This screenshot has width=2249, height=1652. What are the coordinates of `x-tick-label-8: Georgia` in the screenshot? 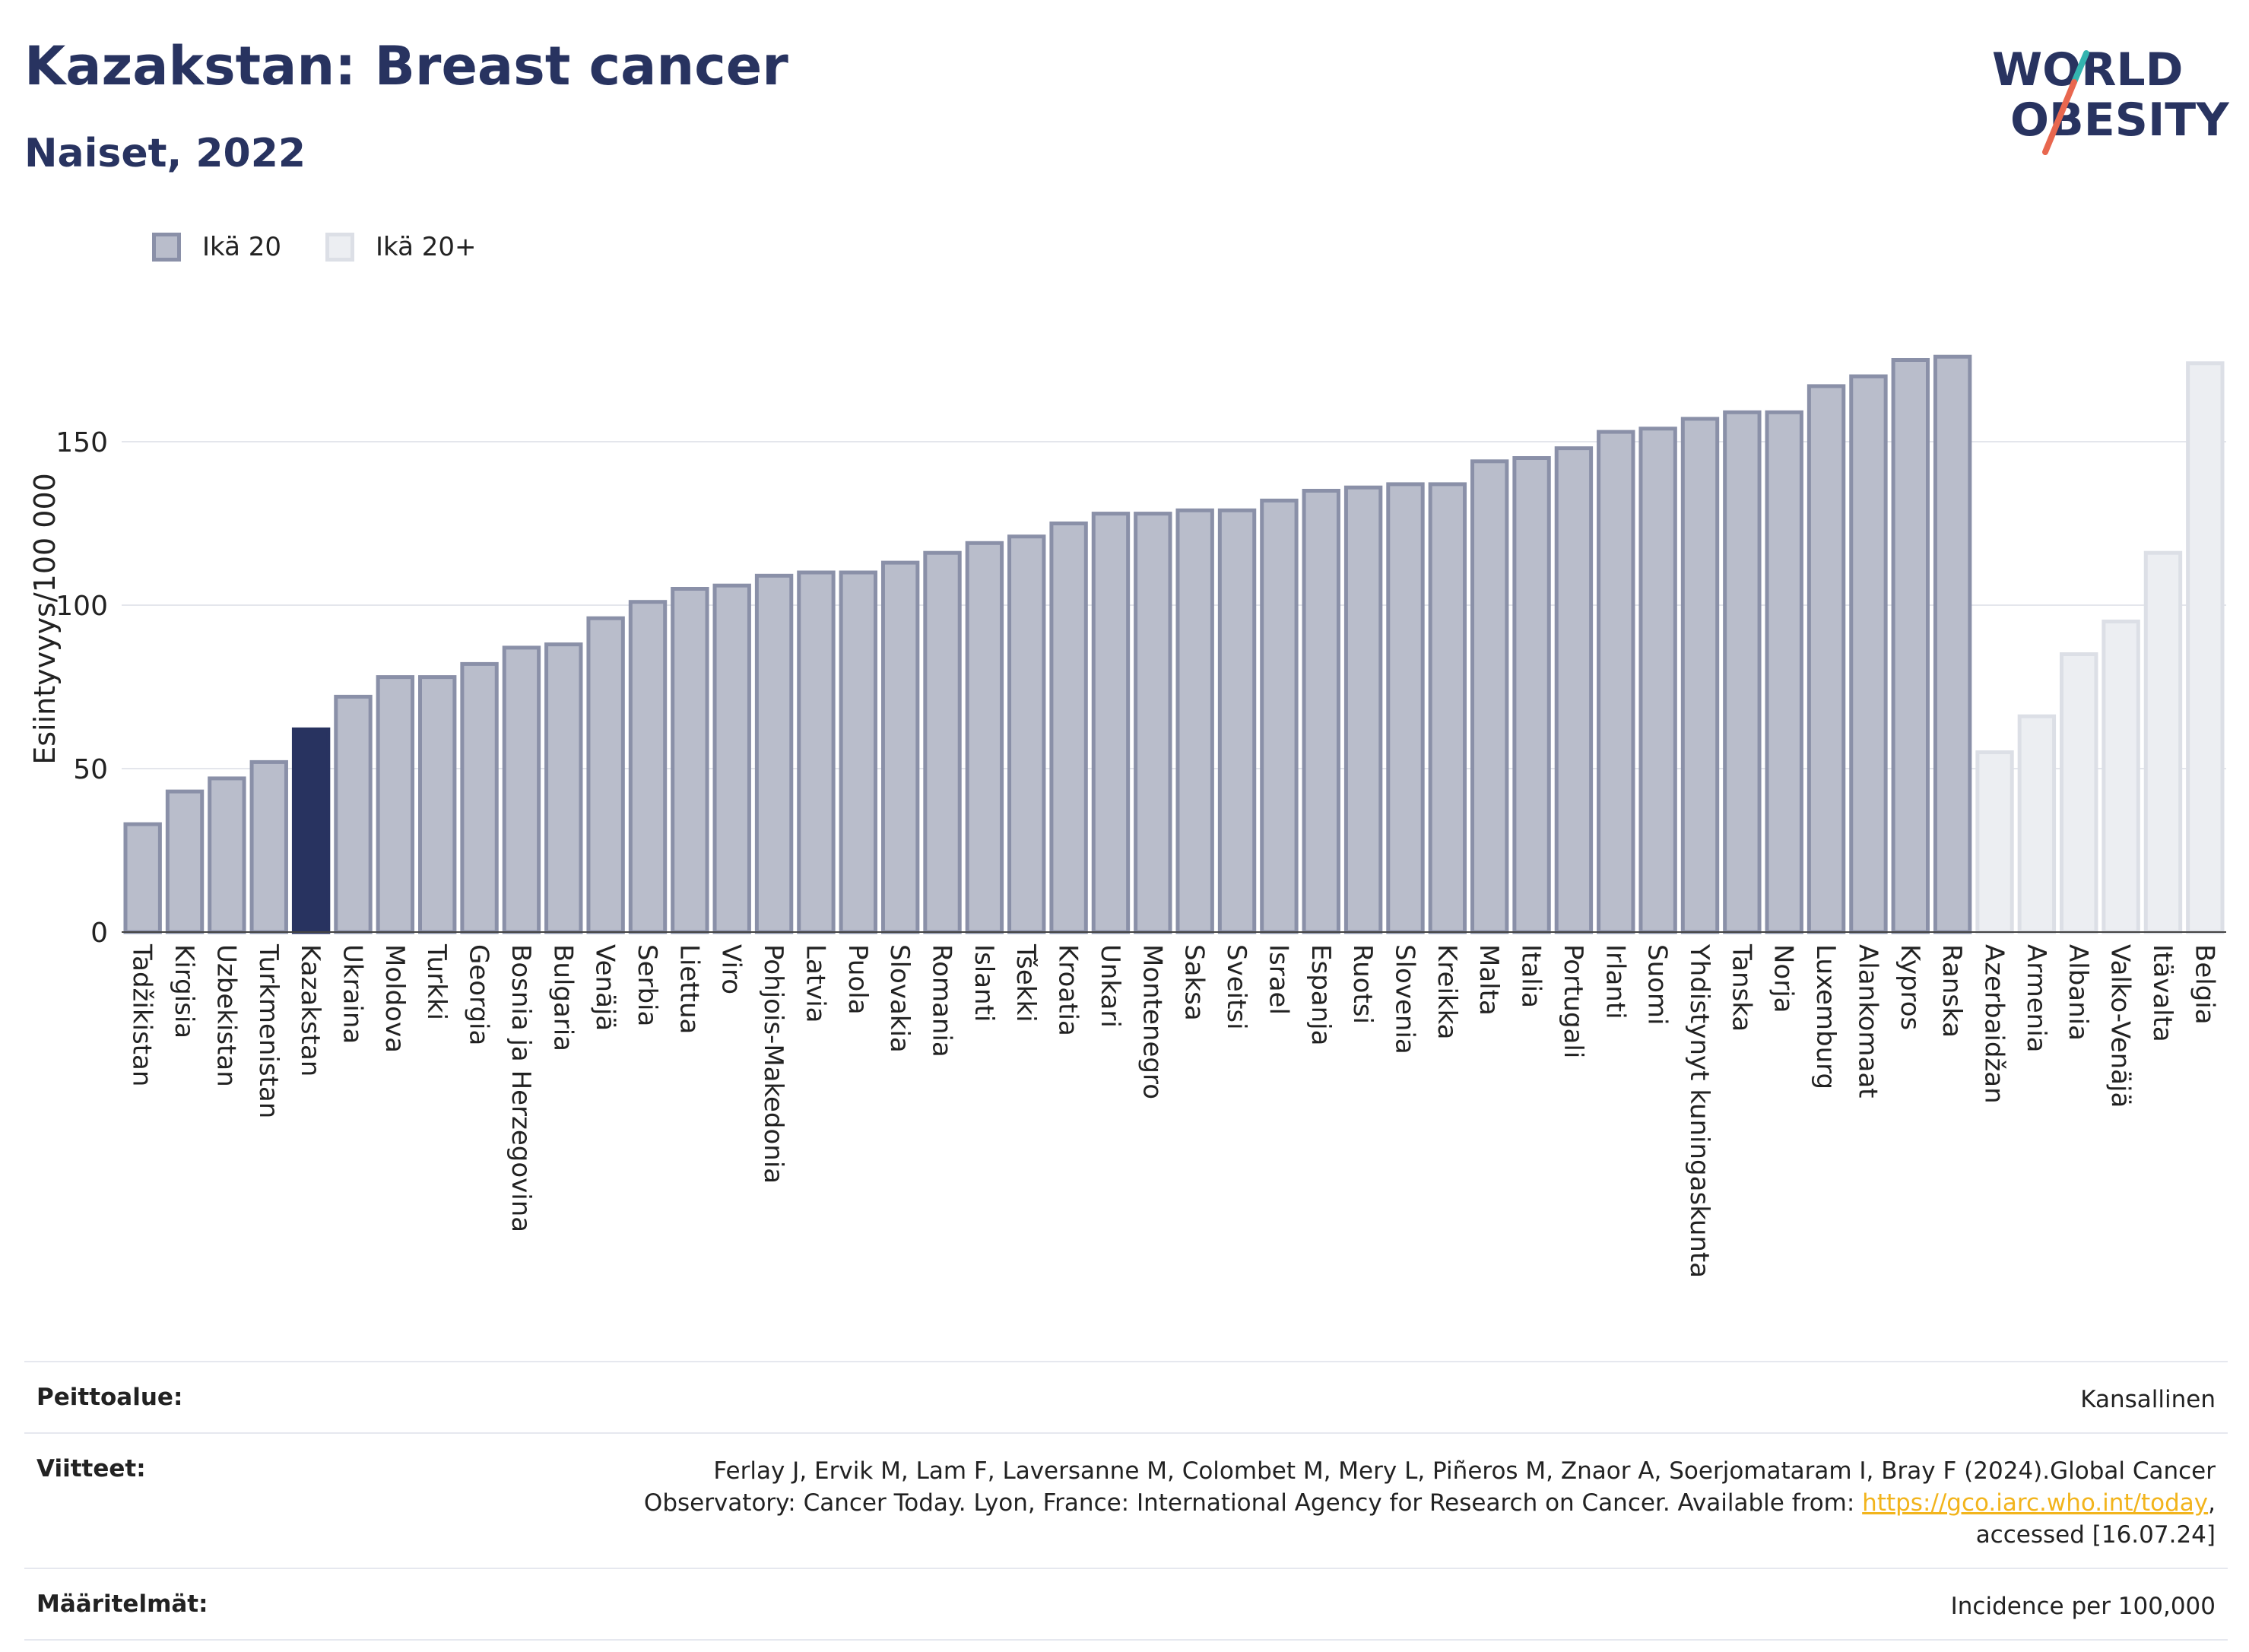 It's located at (479, 994).